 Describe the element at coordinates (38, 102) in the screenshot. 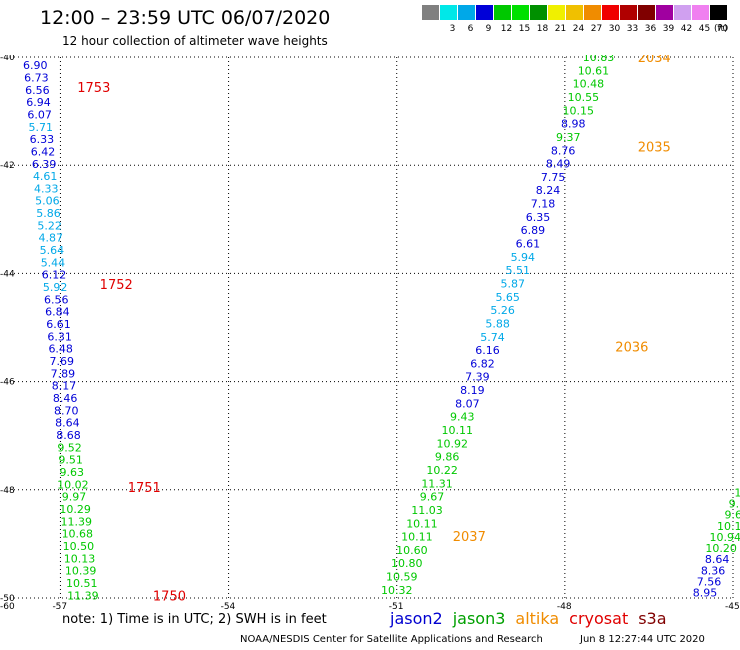

I see `wave-height-value: 6.94` at that location.